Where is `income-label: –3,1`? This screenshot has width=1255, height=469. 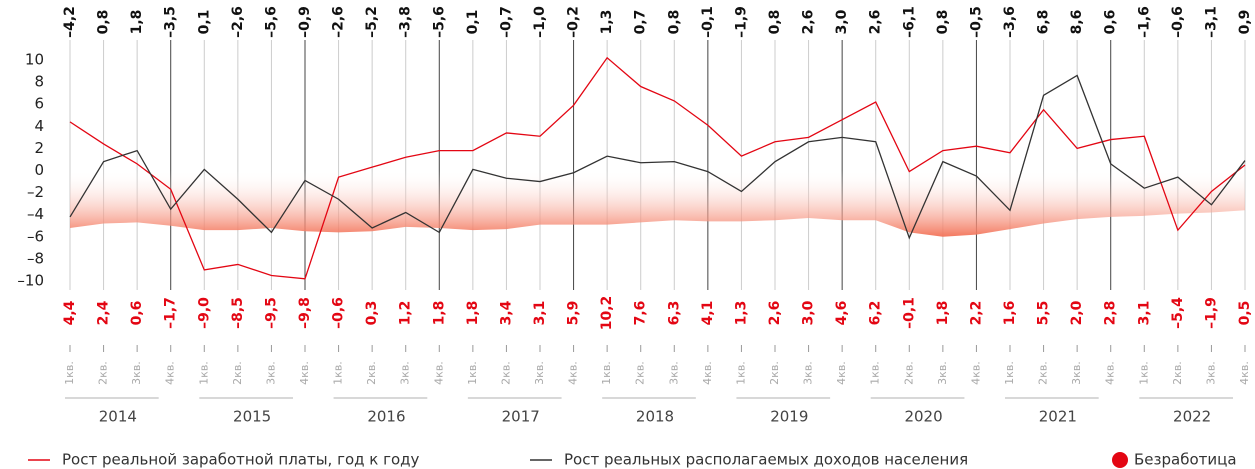 income-label: –3,1 is located at coordinates (1211, 22).